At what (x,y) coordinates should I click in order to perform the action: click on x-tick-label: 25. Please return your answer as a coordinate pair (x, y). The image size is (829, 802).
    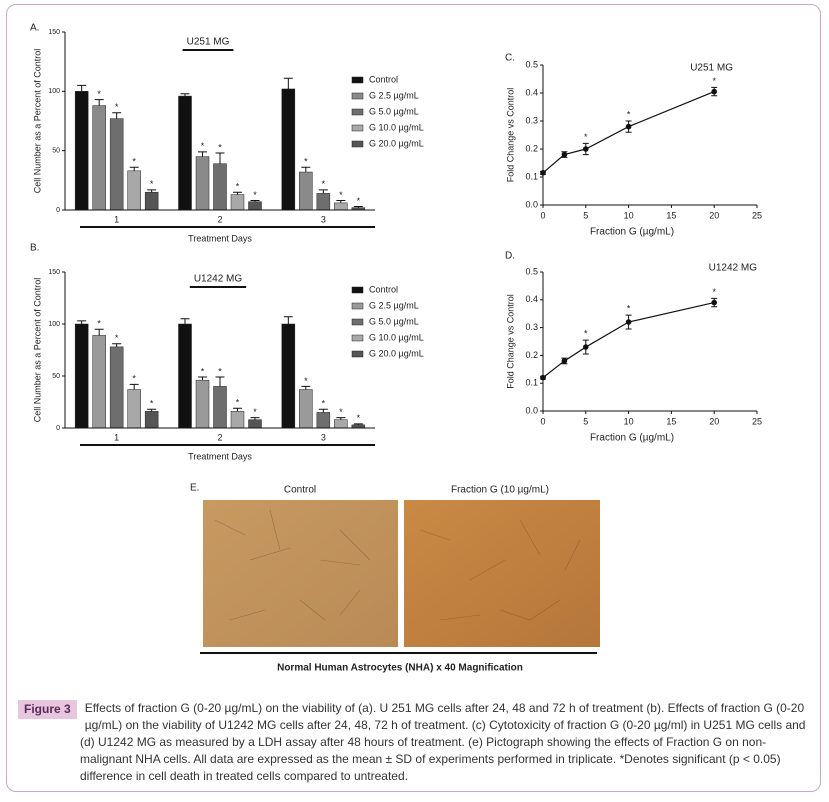
    Looking at the image, I should click on (757, 421).